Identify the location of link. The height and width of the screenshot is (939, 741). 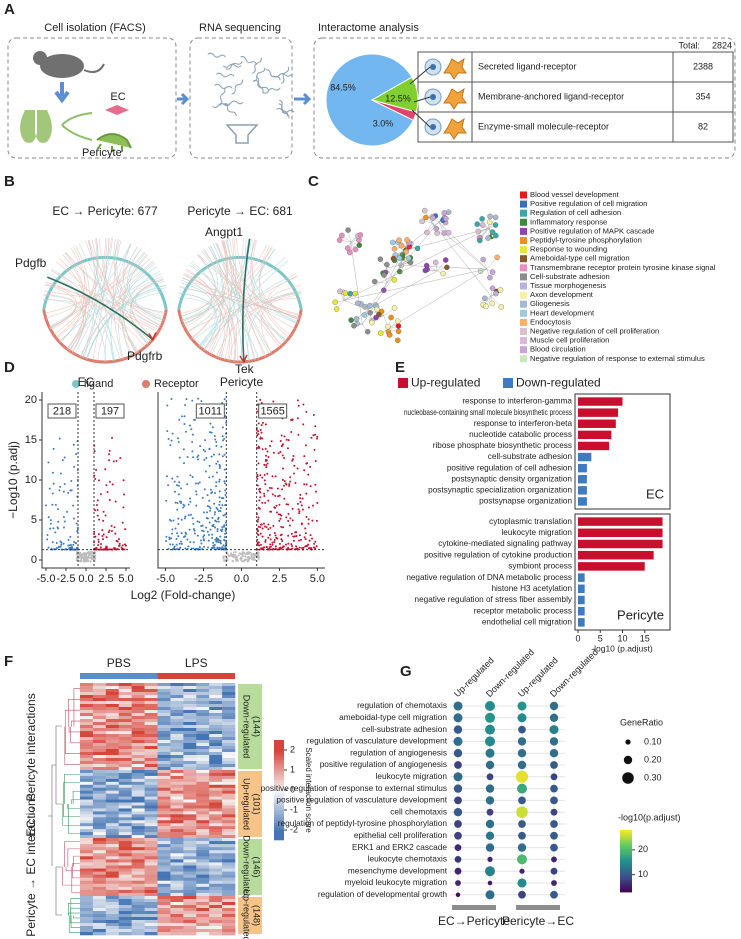
(266, 293).